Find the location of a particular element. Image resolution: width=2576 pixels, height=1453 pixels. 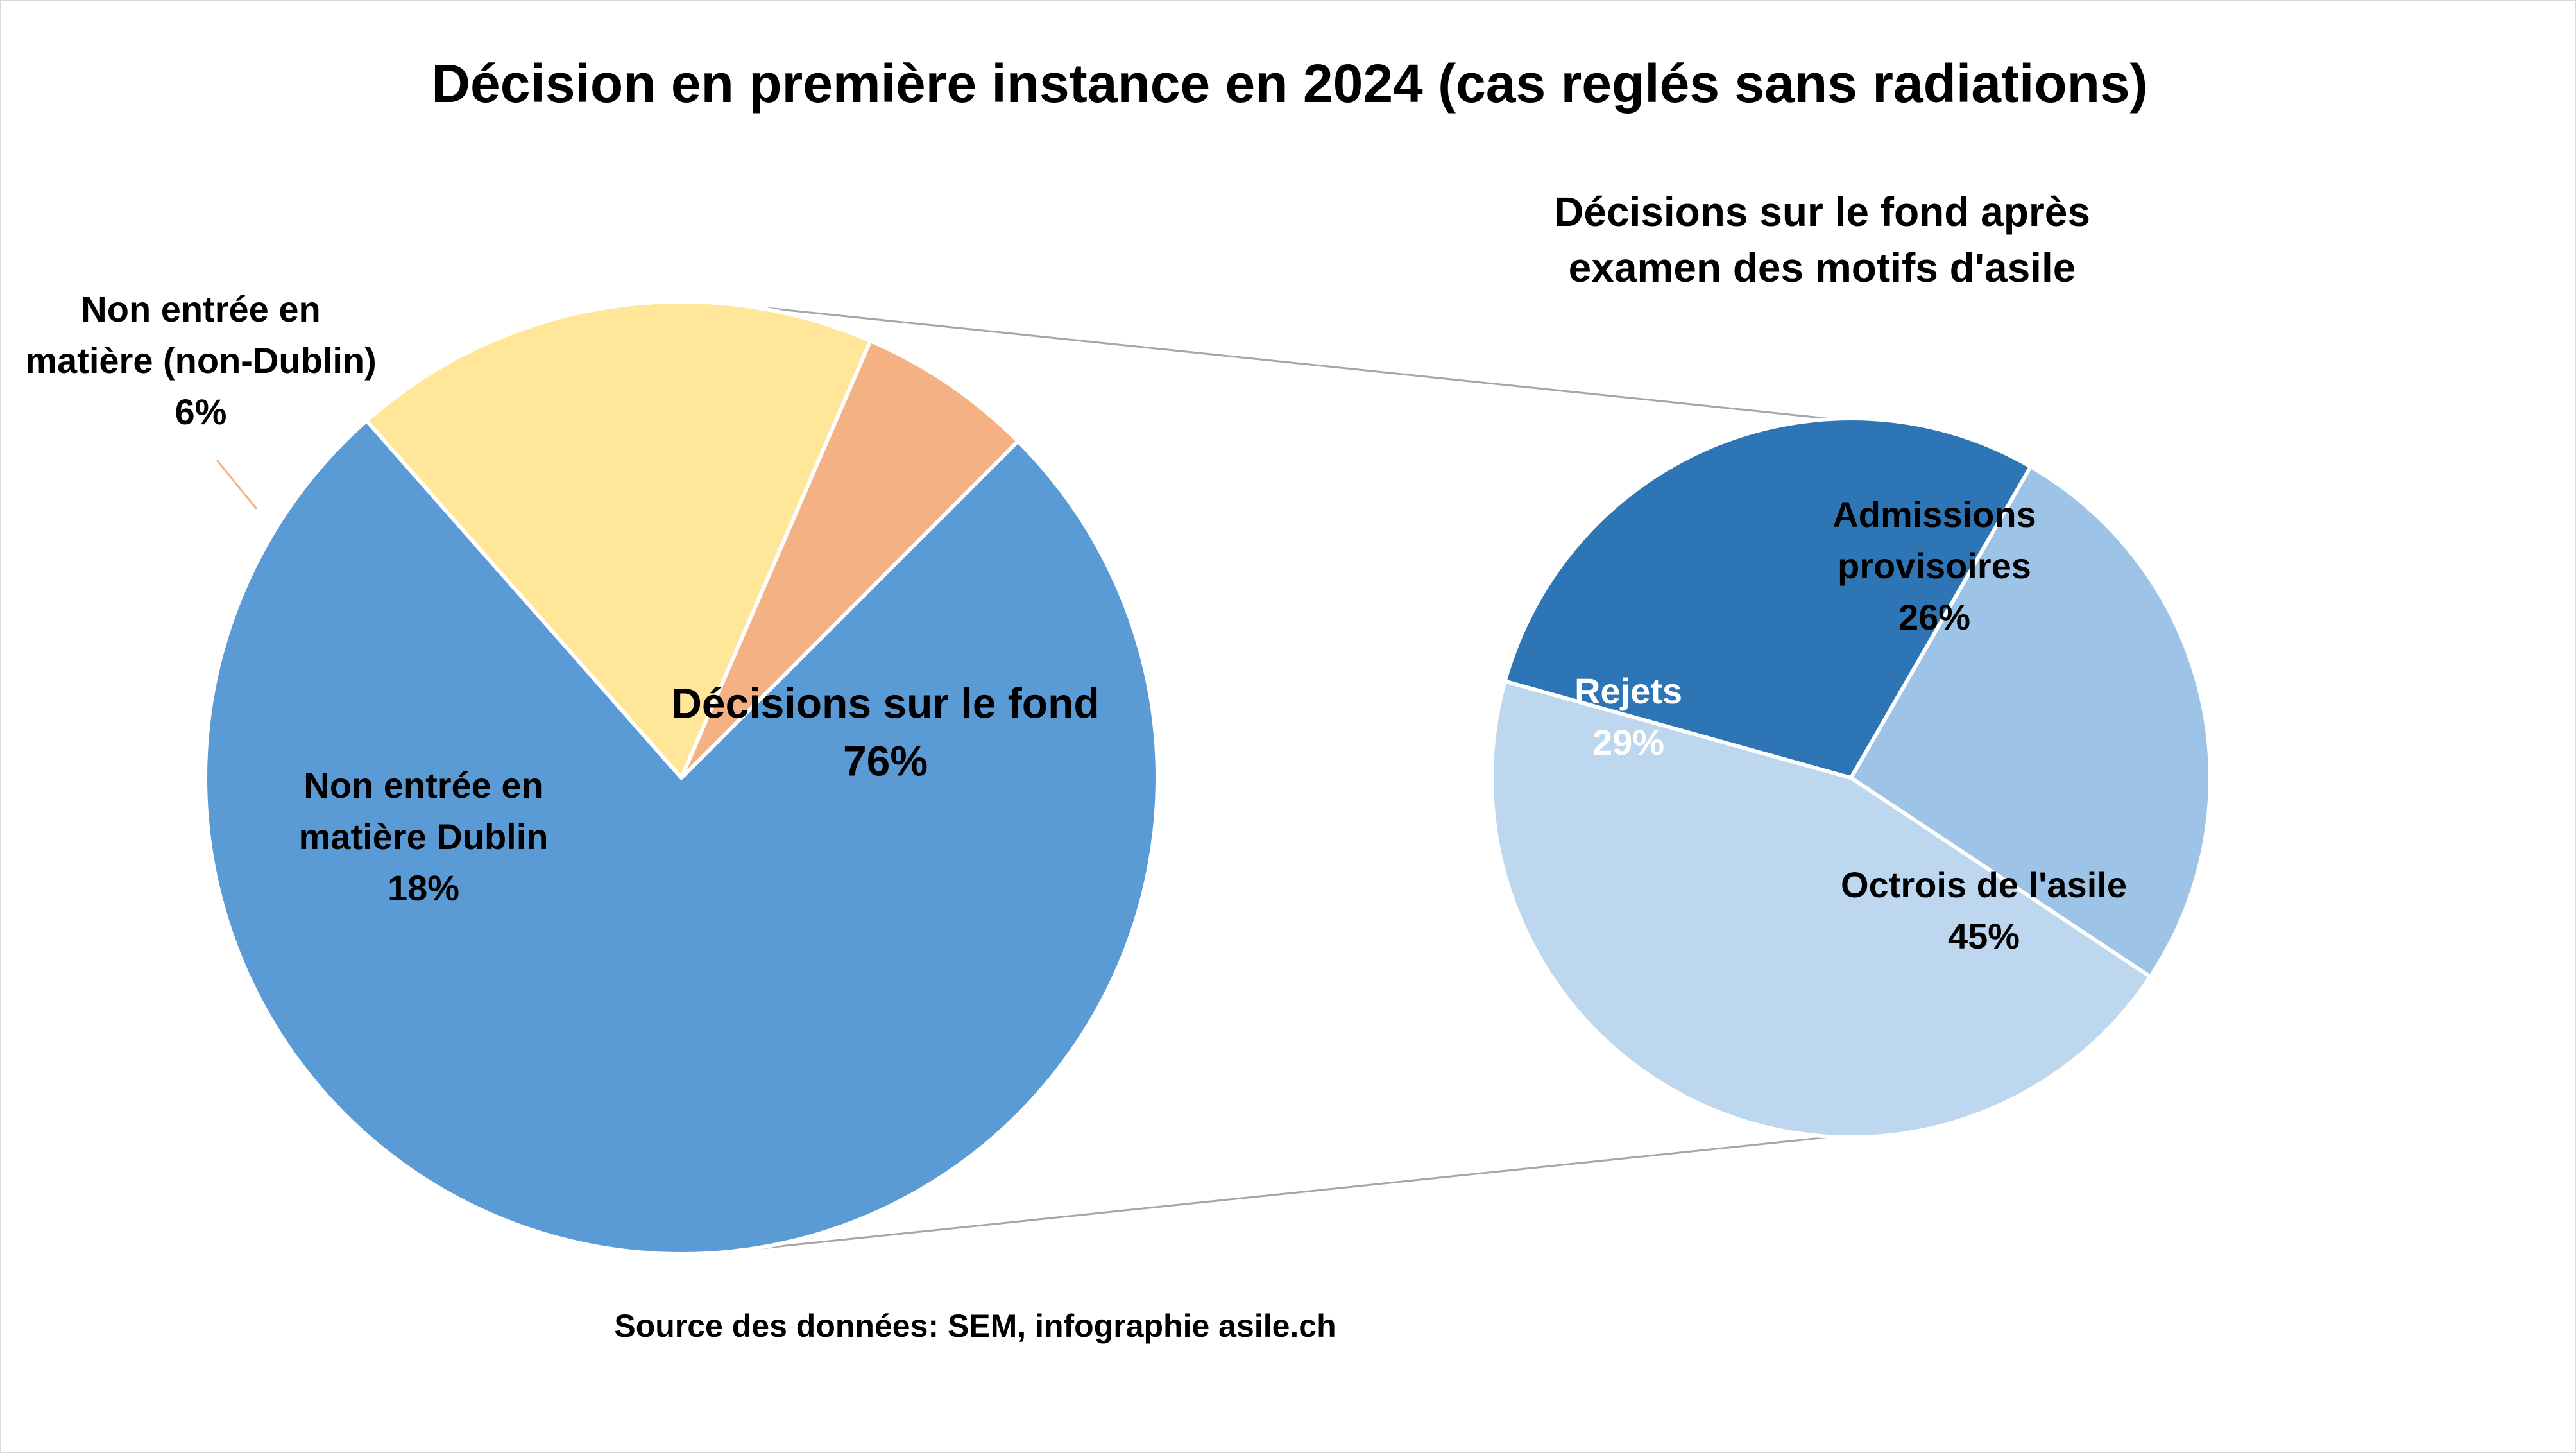

connector-line-top is located at coordinates (1277, 361).